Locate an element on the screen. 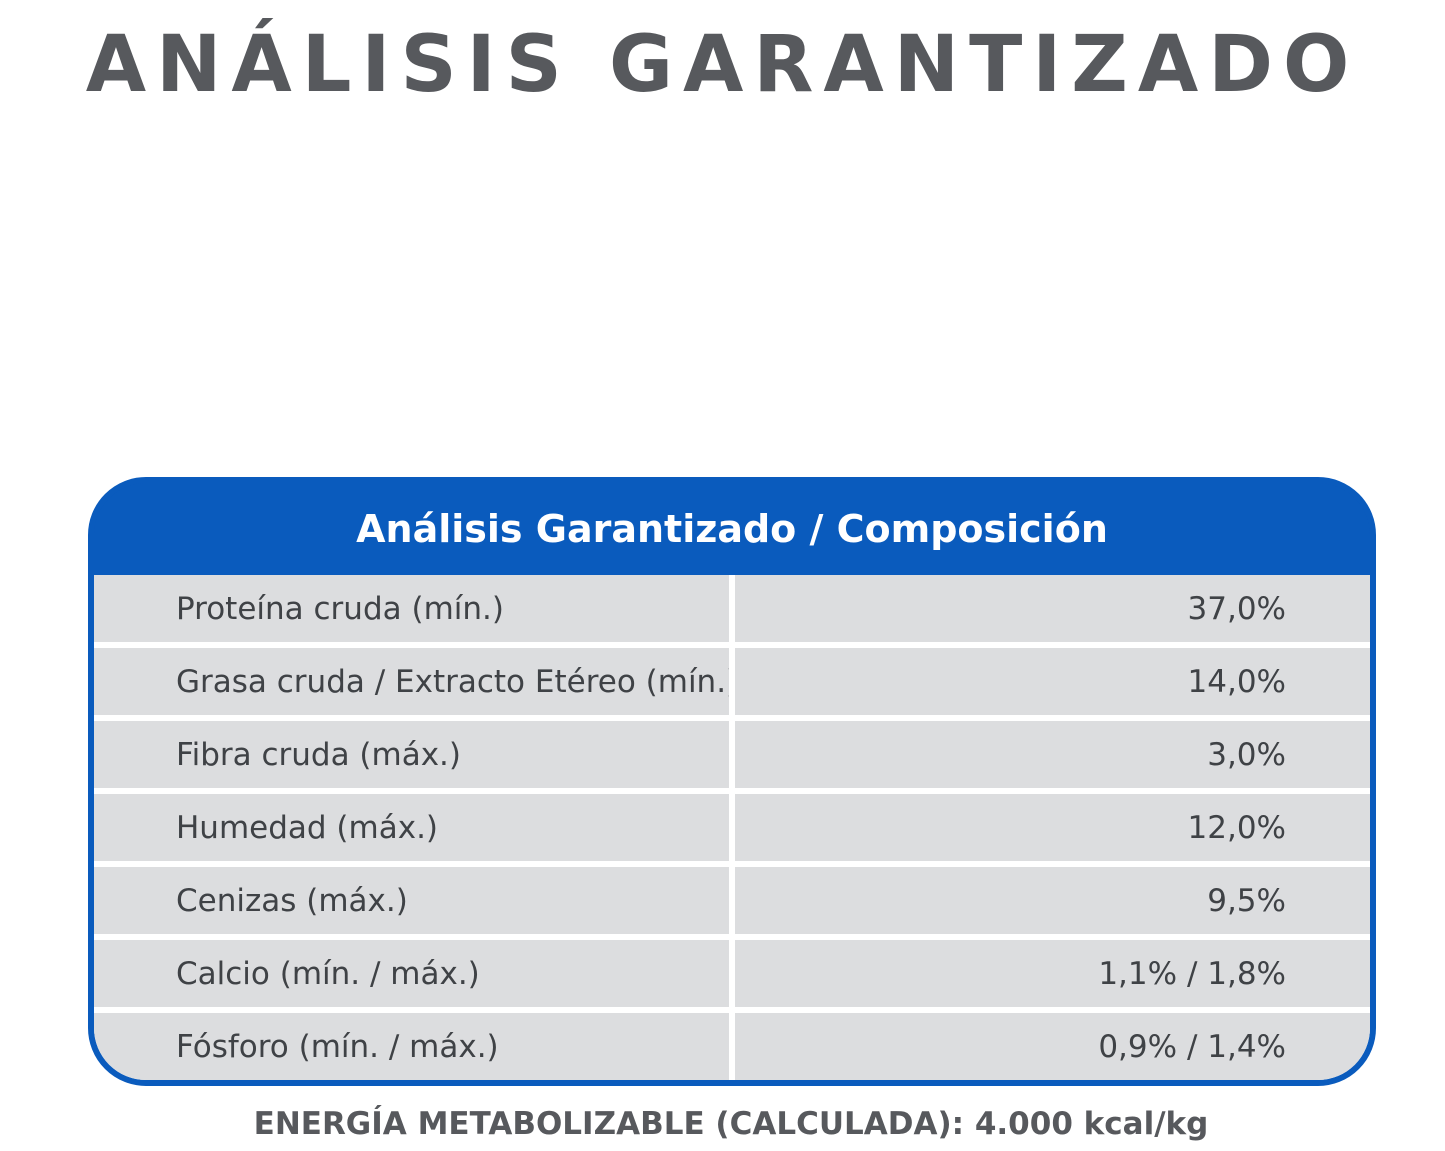 The image size is (1445, 1151). table-row-protein: Proteína cruda (mín.) 37,0% is located at coordinates (732, 611).